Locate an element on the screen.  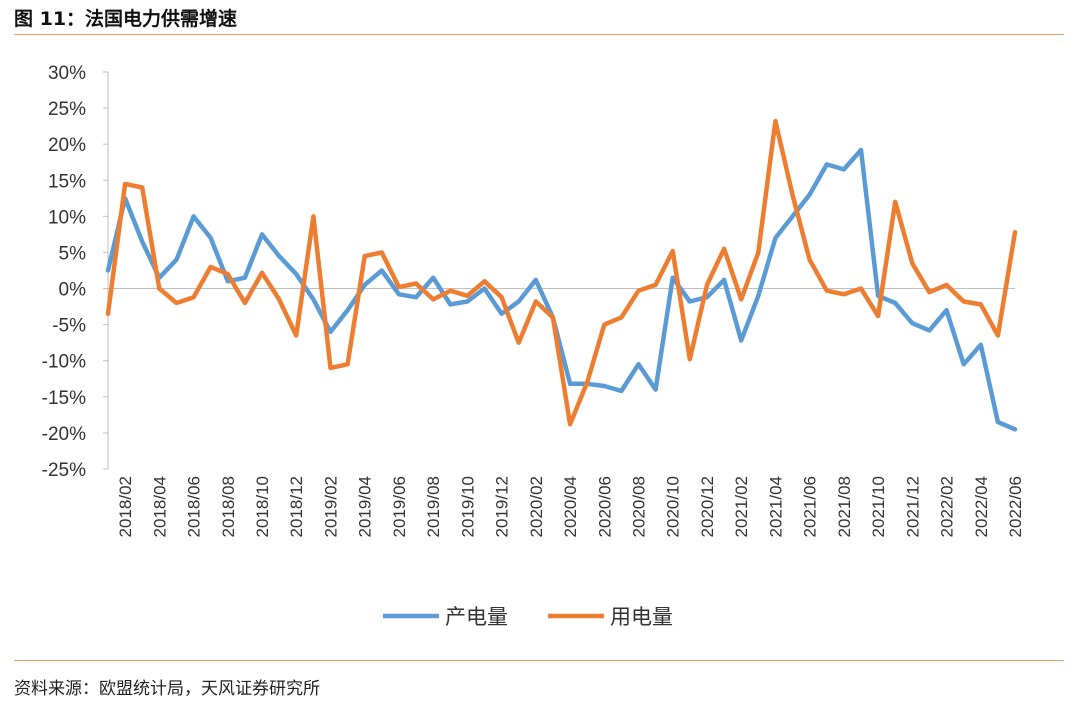
y-tick-label: 25% is located at coordinates (67, 109).